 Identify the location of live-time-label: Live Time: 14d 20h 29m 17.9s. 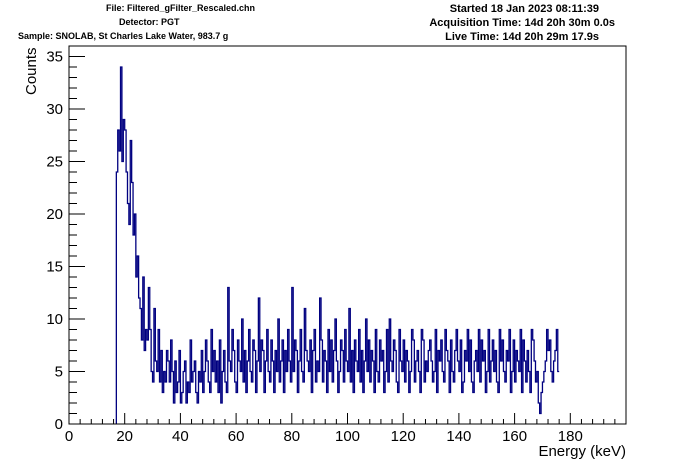
(522, 37).